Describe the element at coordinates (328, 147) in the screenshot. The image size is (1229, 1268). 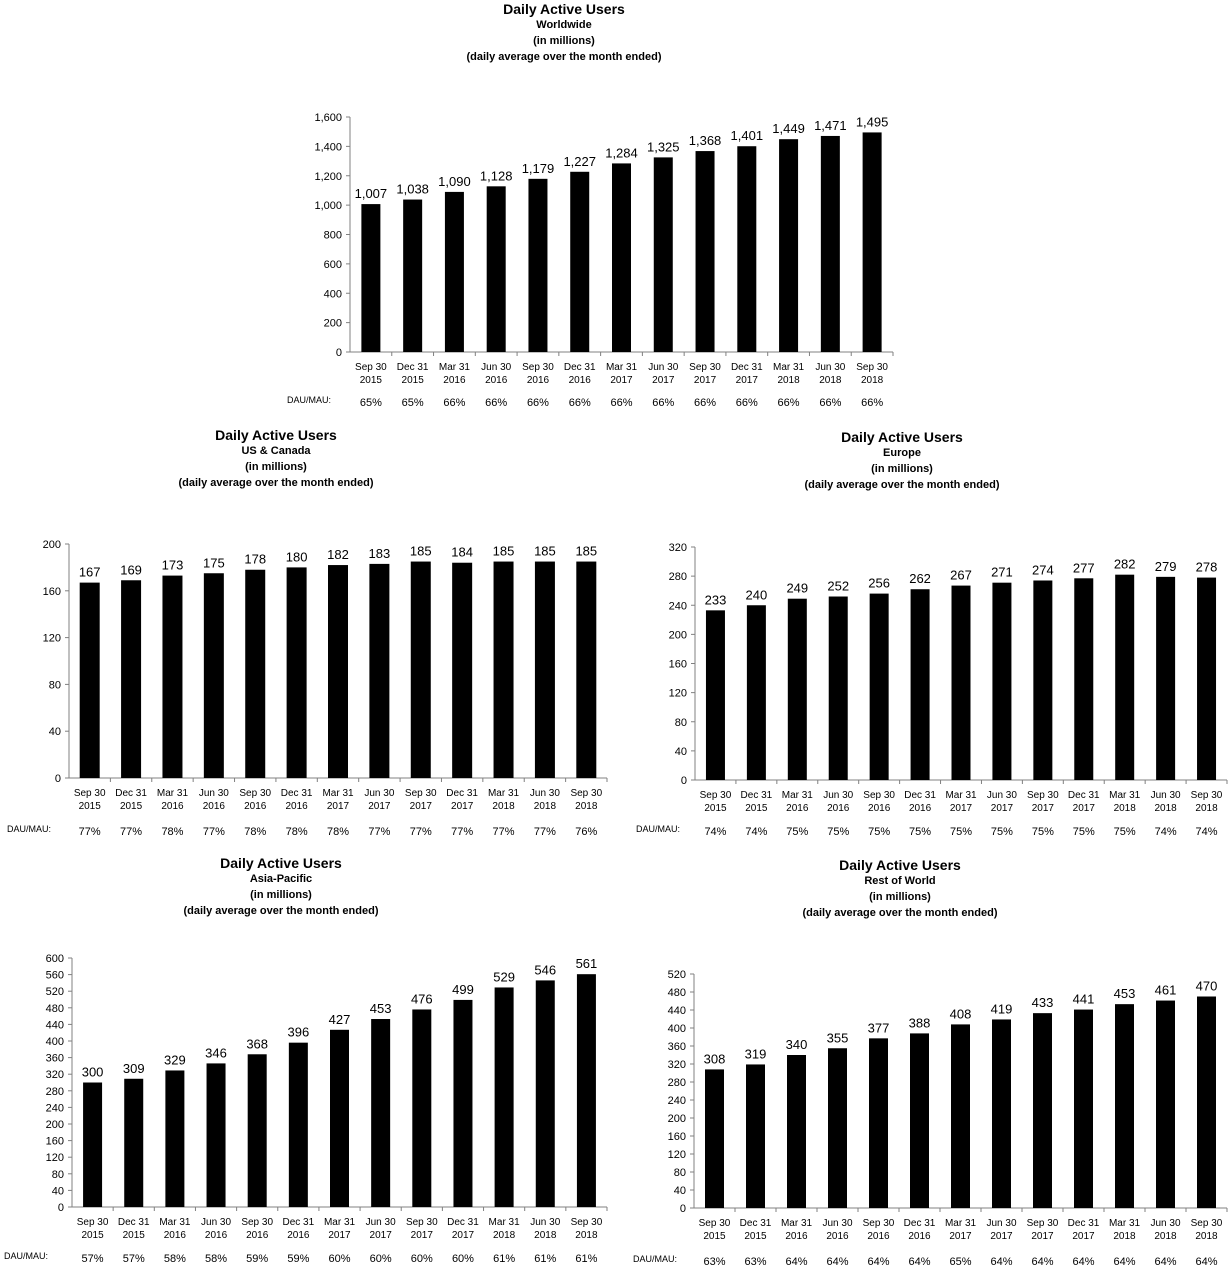
I see `y-tick-label: 1,400` at that location.